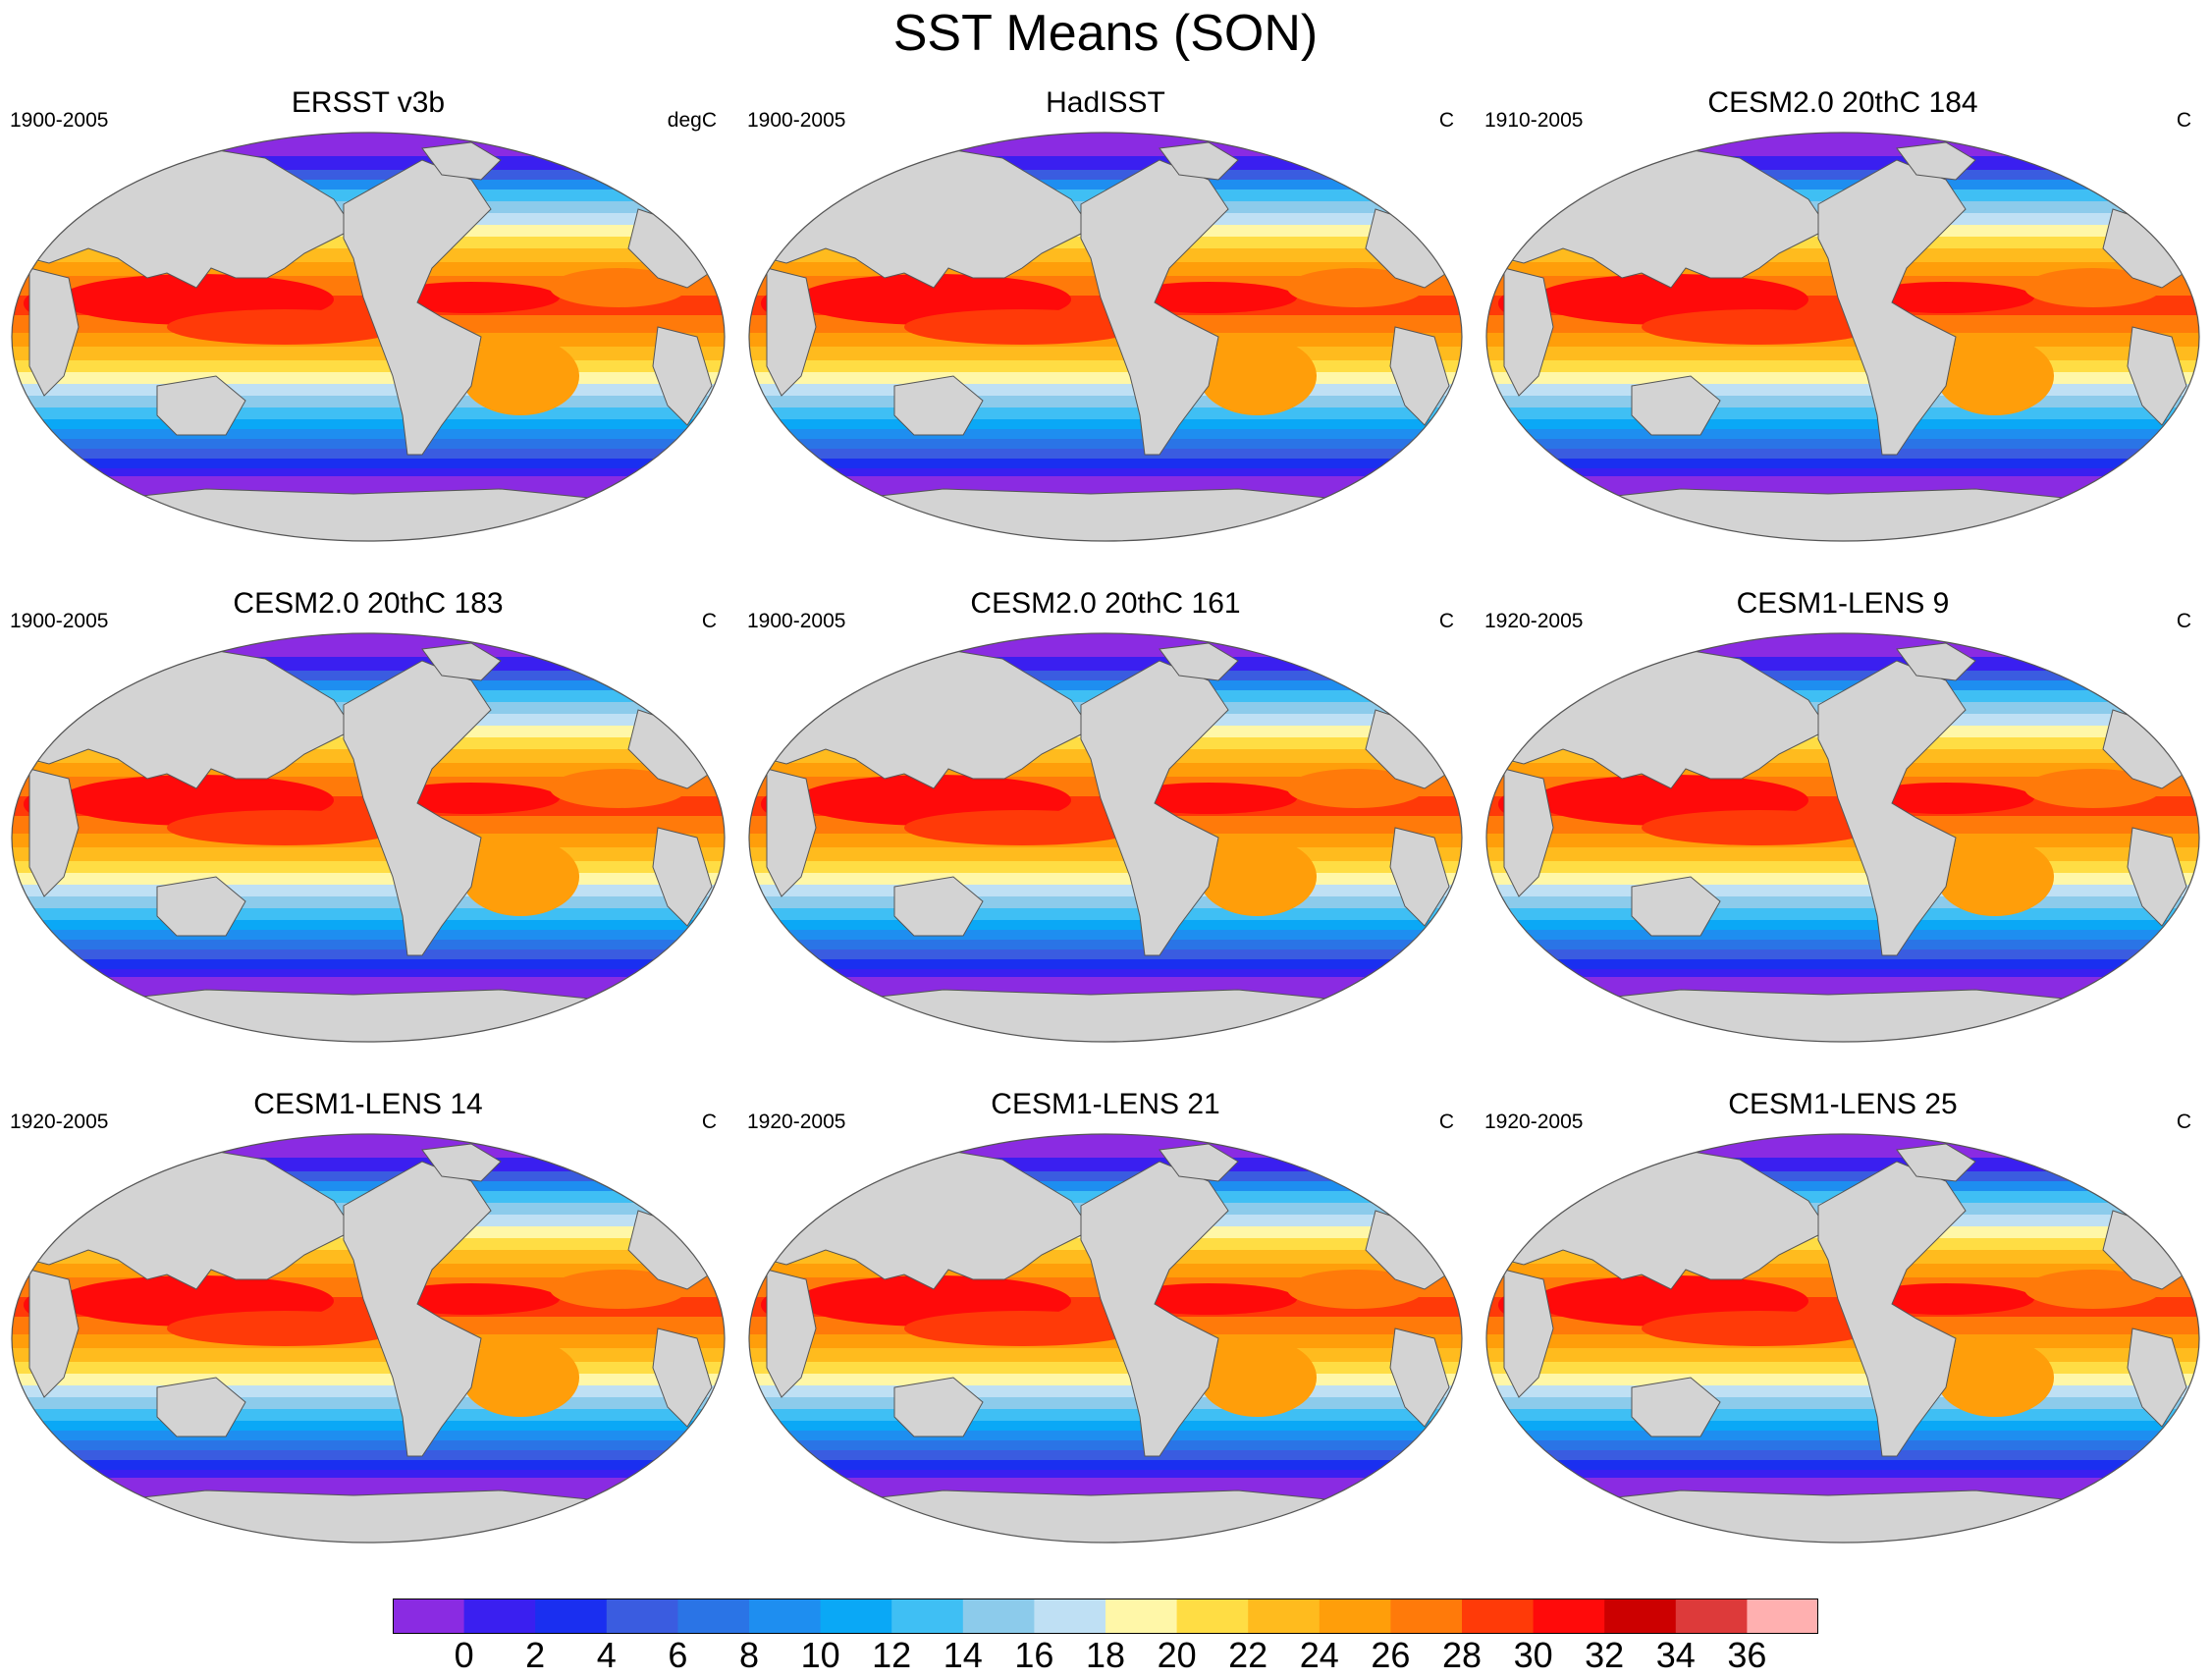 This screenshot has width=2211, height=1680. Describe the element at coordinates (464, 1655) in the screenshot. I see `colorbar-tick-label: 0` at that location.